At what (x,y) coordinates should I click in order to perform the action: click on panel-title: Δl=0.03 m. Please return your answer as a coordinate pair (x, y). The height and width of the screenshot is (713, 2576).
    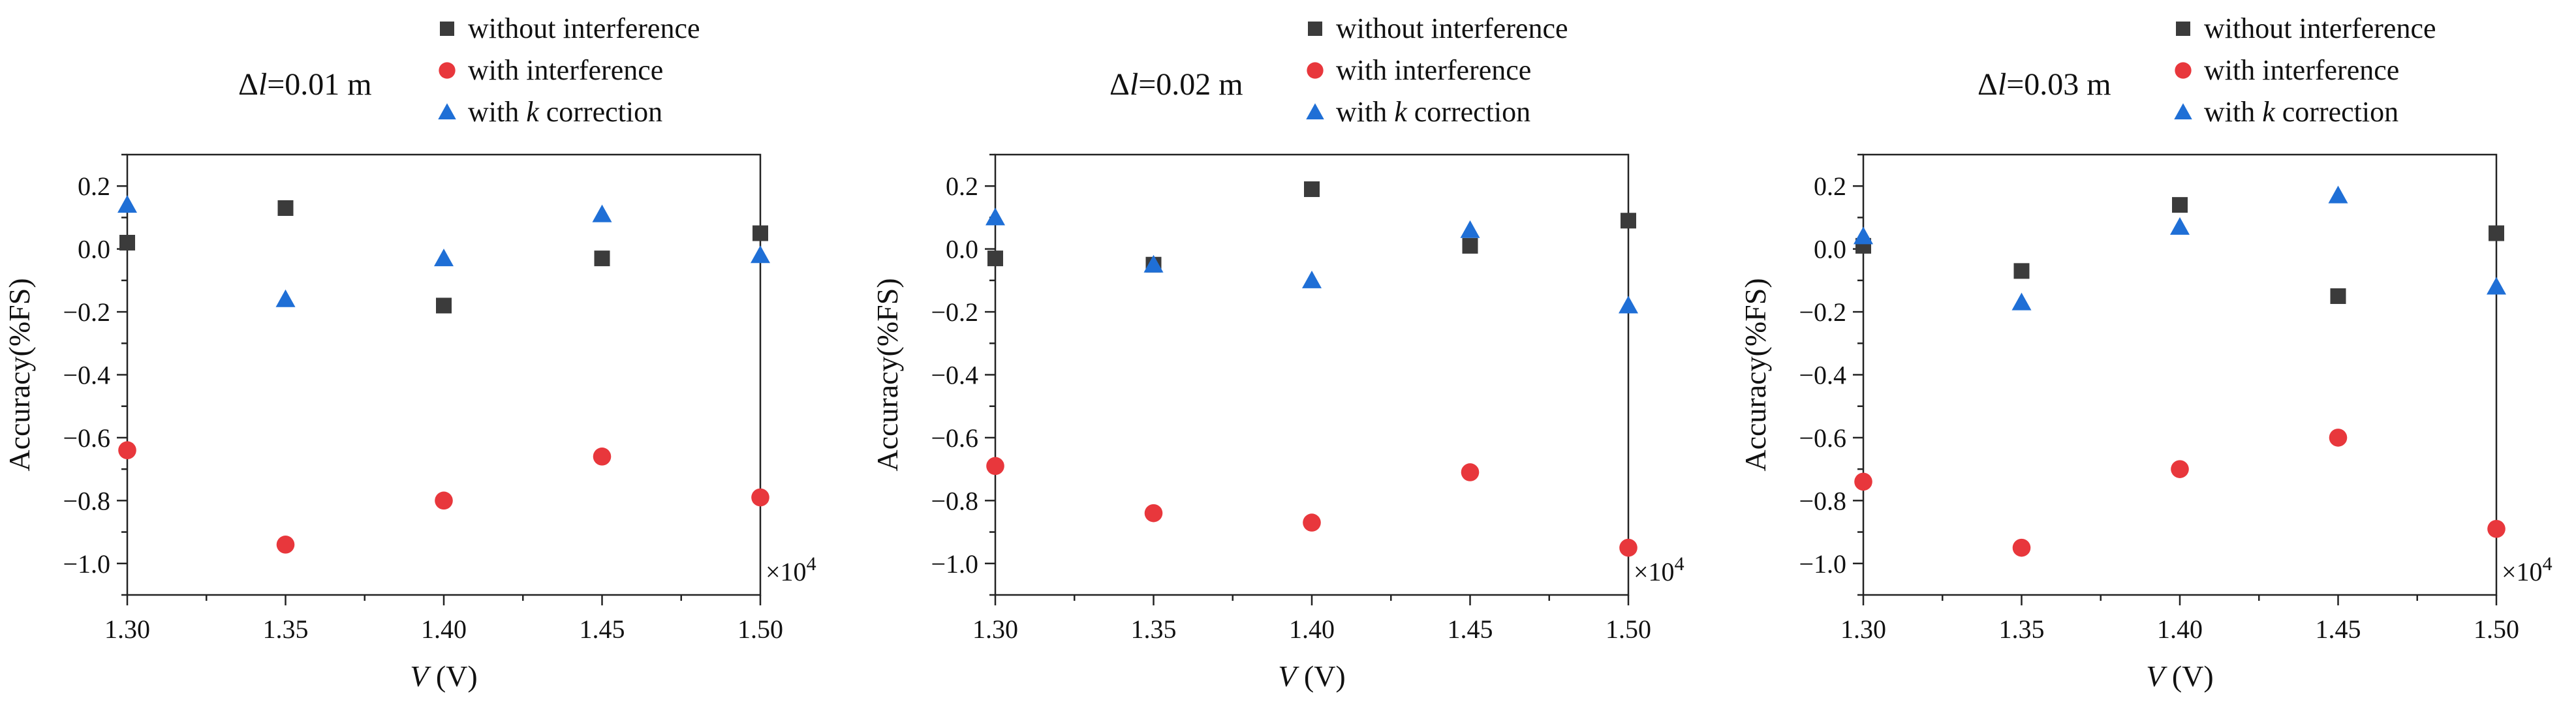
    Looking at the image, I should click on (2044, 85).